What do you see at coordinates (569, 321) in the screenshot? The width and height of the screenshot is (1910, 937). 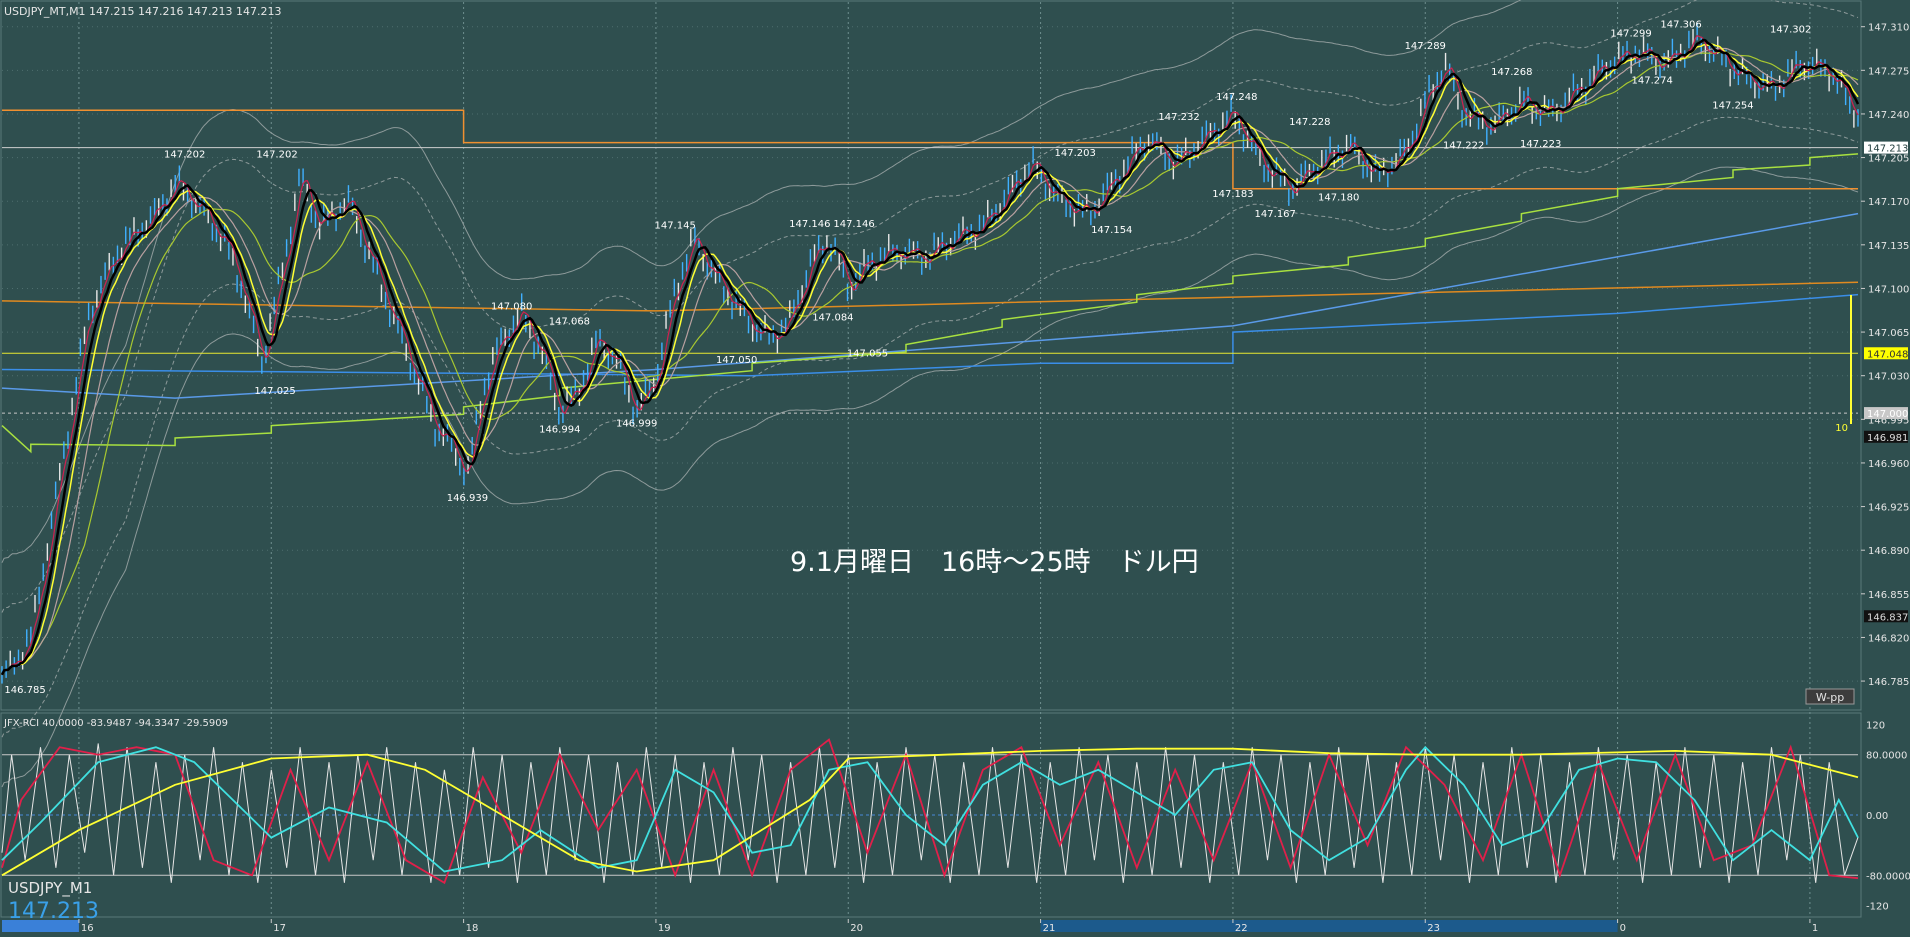 I see `price-annotation: 147.068` at bounding box center [569, 321].